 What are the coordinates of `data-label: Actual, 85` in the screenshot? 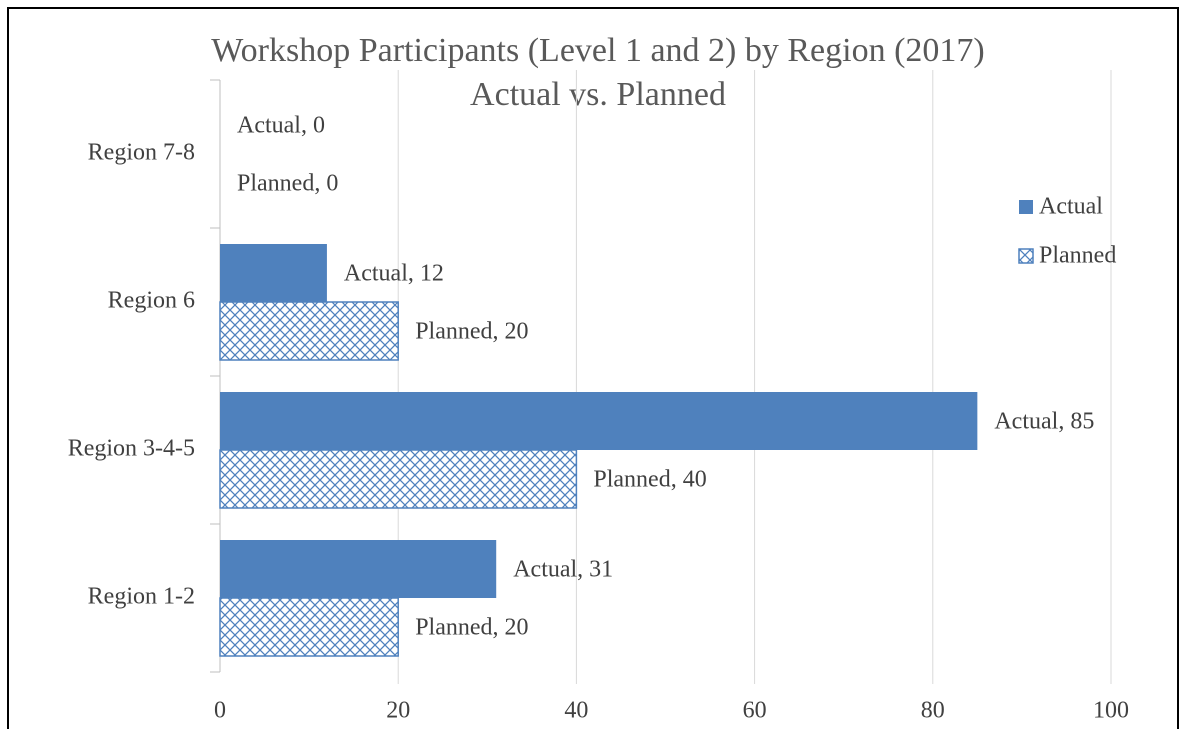 It's located at (1044, 422).